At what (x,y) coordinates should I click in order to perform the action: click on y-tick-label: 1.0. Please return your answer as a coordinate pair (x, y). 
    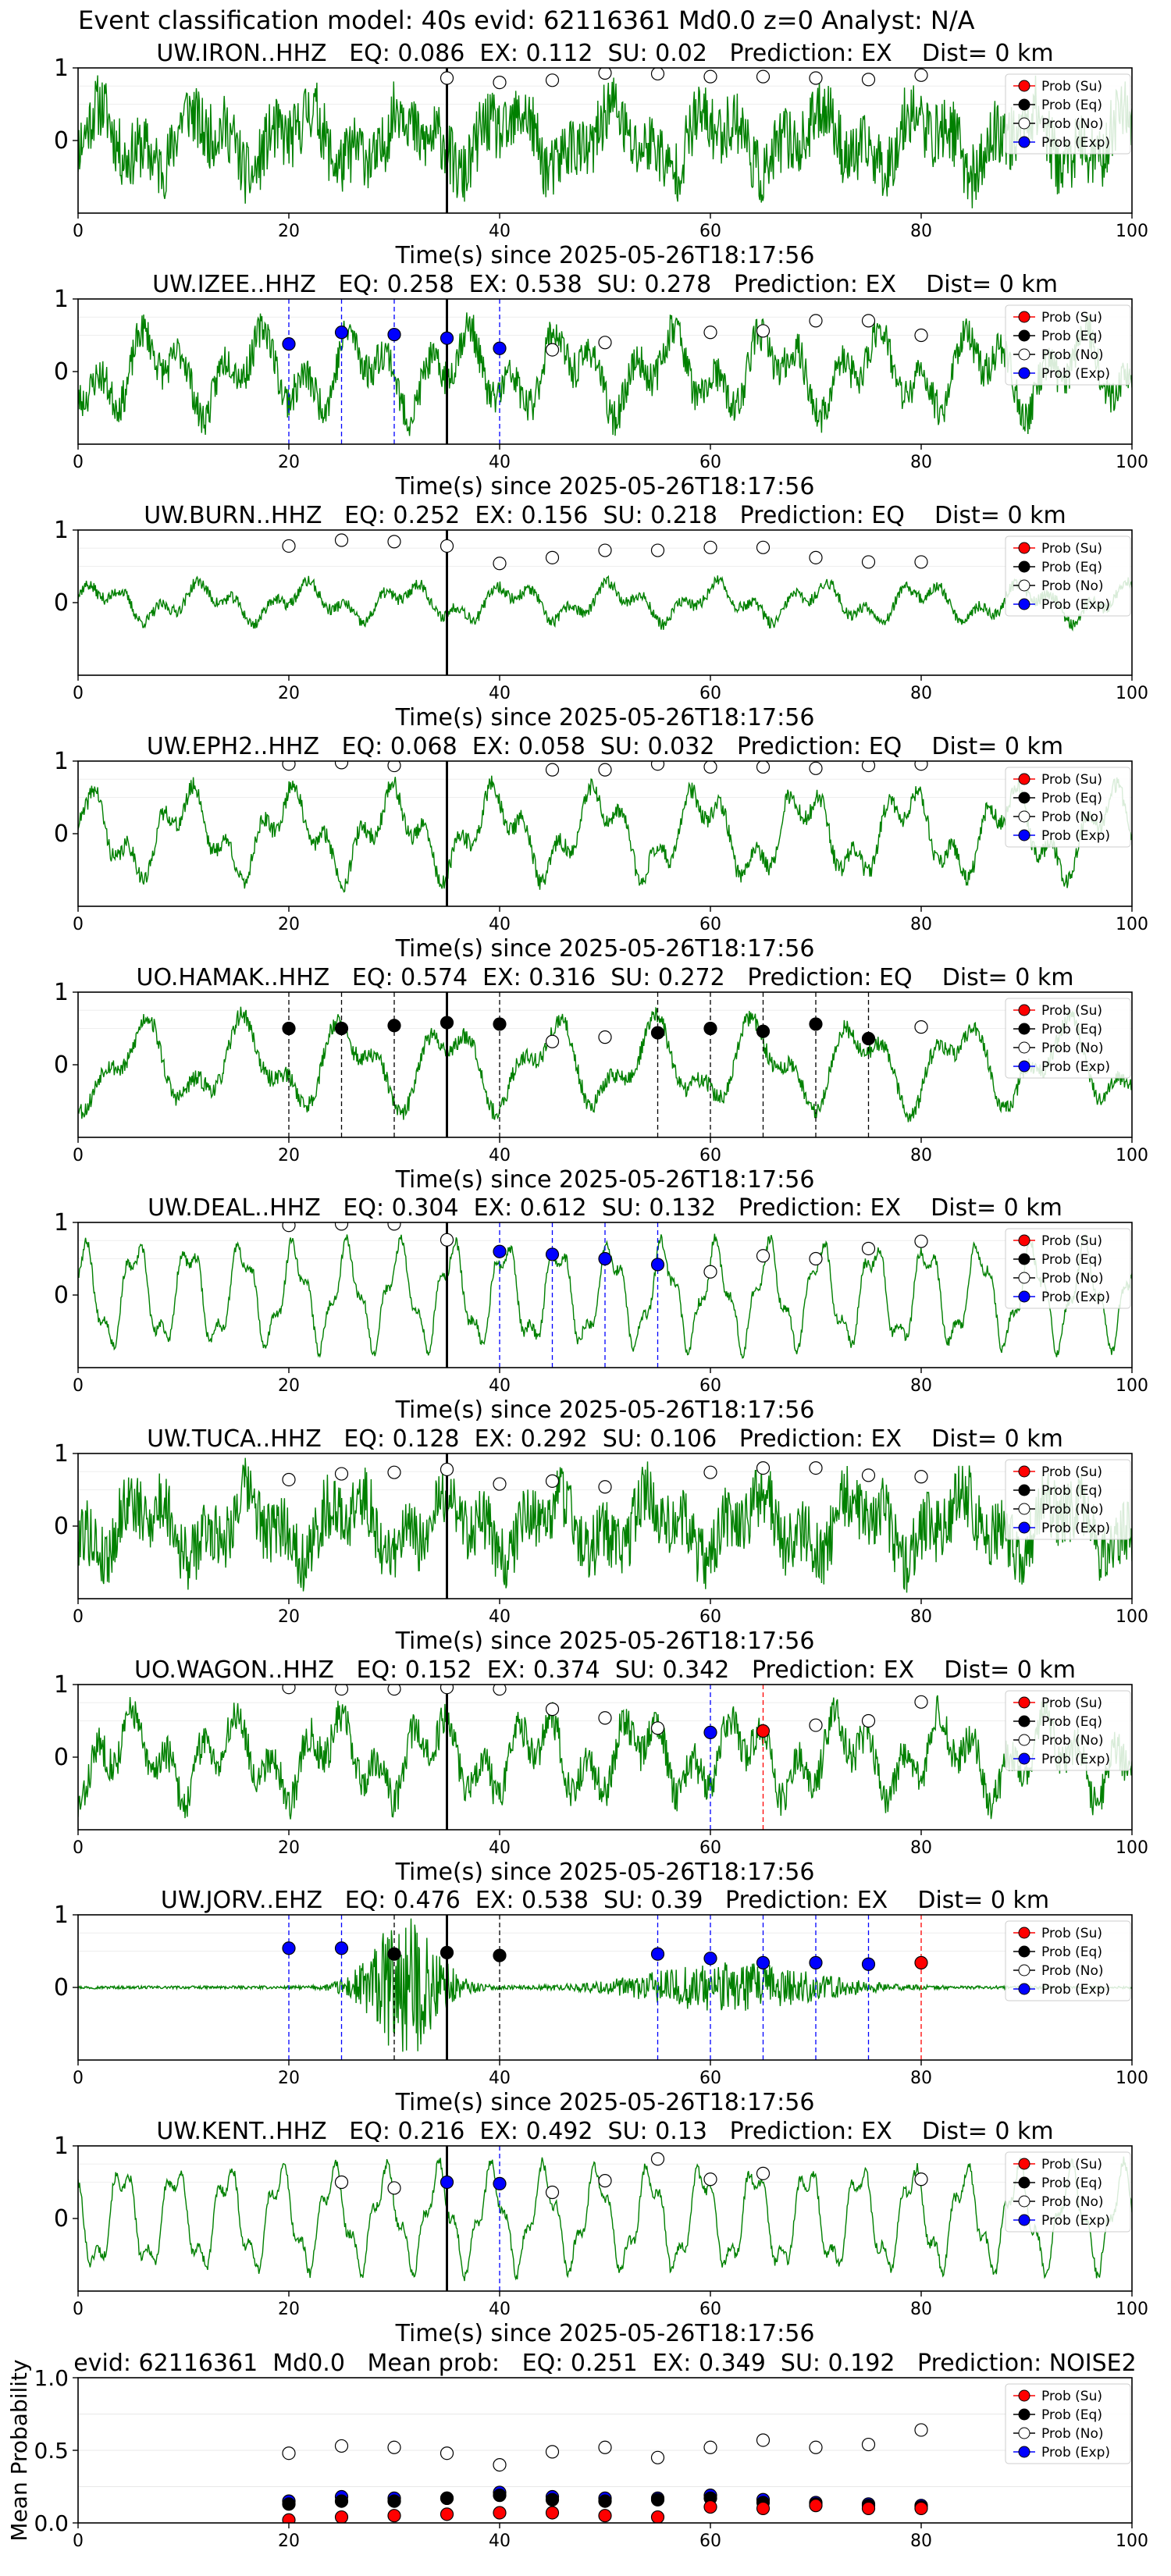
    Looking at the image, I should click on (51, 2378).